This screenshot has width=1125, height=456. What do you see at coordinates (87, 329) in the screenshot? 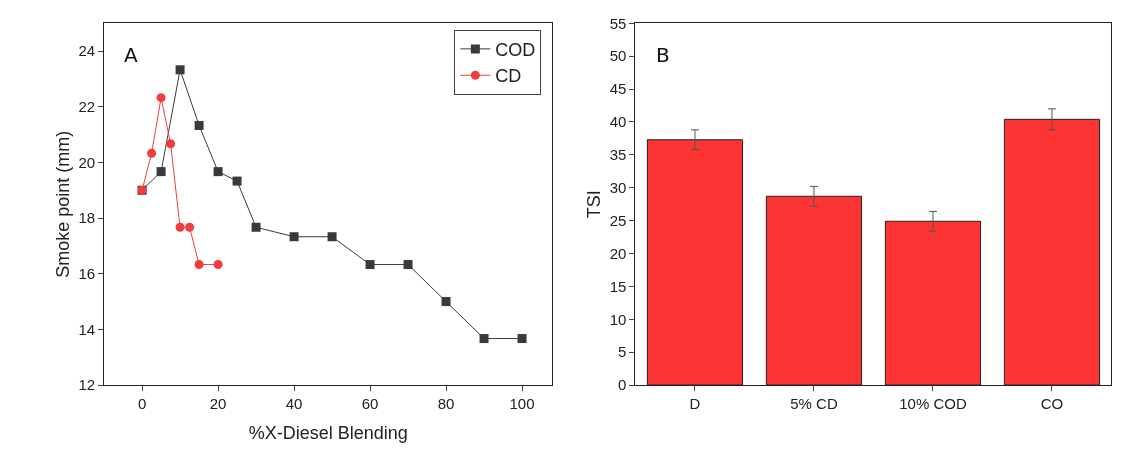
I see `y-tick-label: 14` at bounding box center [87, 329].